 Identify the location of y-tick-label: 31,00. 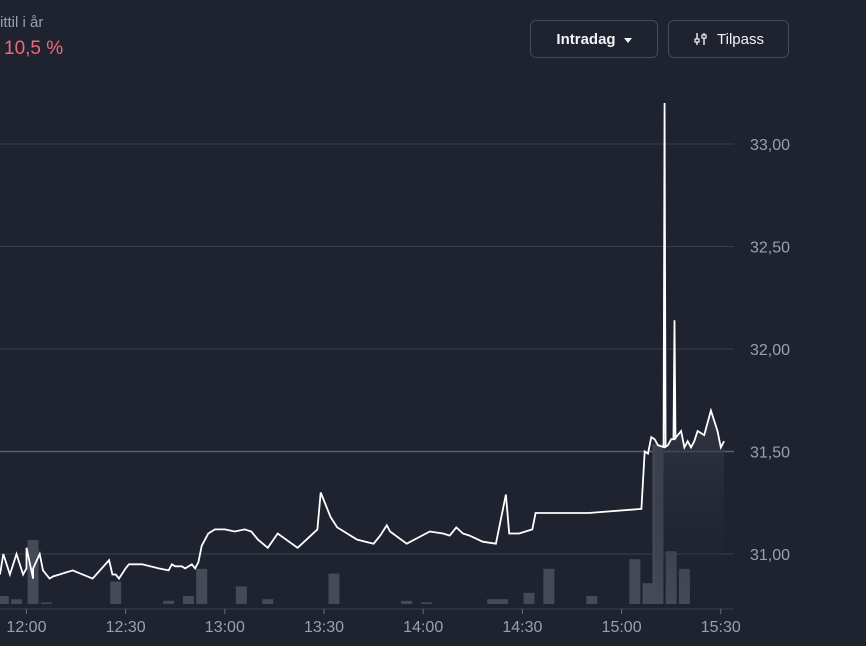
(770, 555).